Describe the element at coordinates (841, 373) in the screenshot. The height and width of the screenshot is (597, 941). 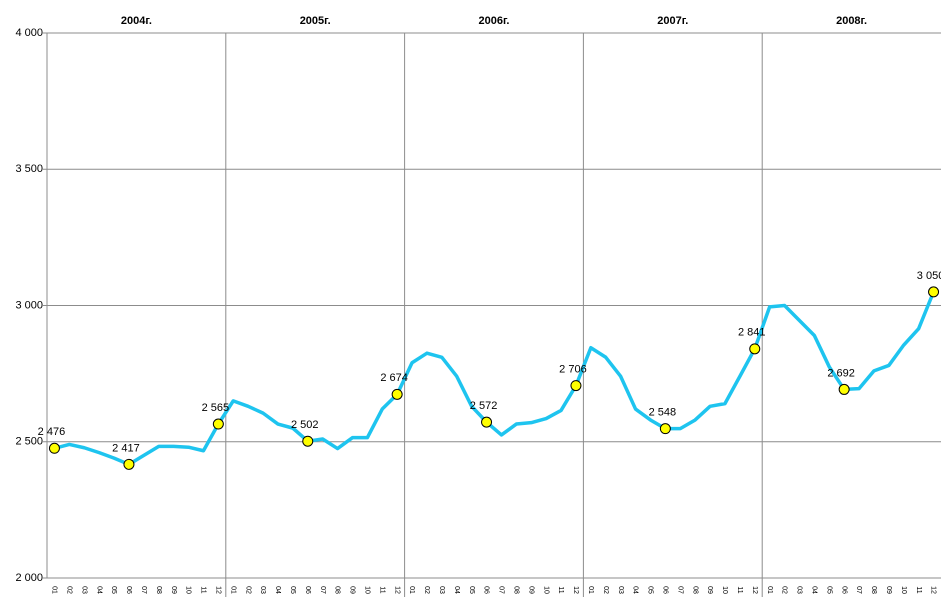
I see `data-label: 2 692` at that location.